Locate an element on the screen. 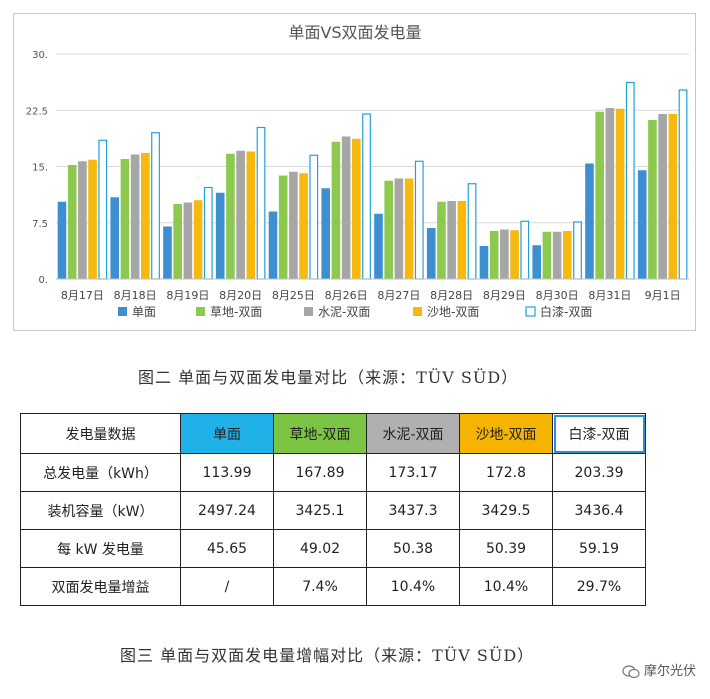 Image resolution: width=710 pixels, height=699 pixels. table-cell: 3436.4 is located at coordinates (599, 510).